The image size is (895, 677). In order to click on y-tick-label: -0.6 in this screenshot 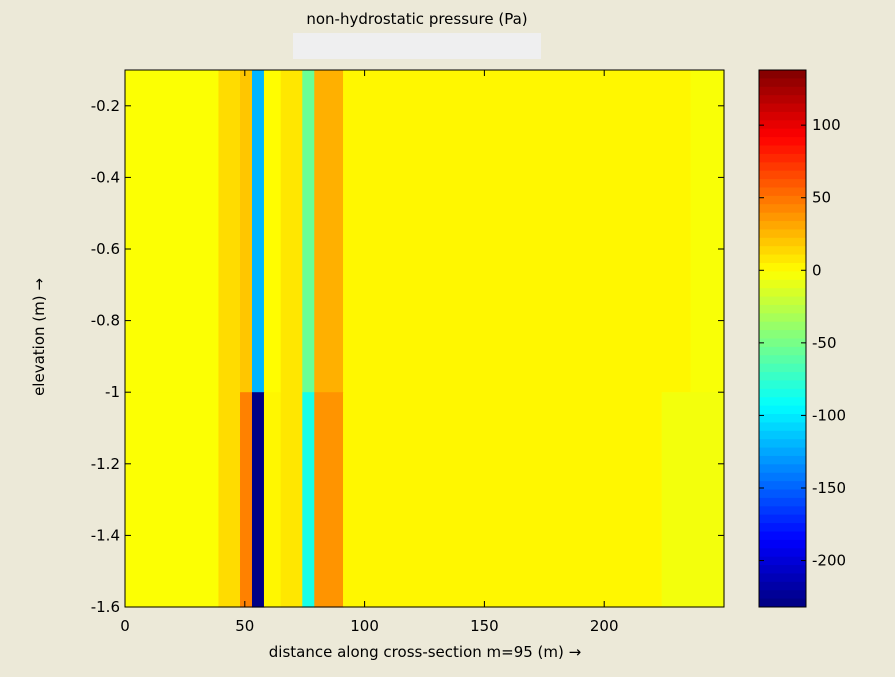, I will do `click(105, 249)`.